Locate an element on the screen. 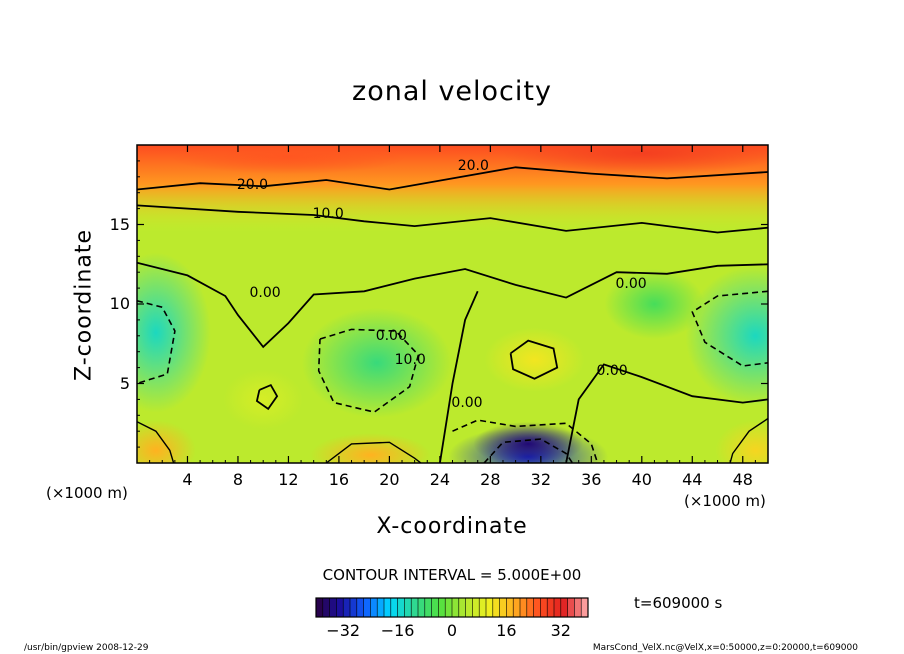  y-tick-label: 15 is located at coordinates (119, 224).